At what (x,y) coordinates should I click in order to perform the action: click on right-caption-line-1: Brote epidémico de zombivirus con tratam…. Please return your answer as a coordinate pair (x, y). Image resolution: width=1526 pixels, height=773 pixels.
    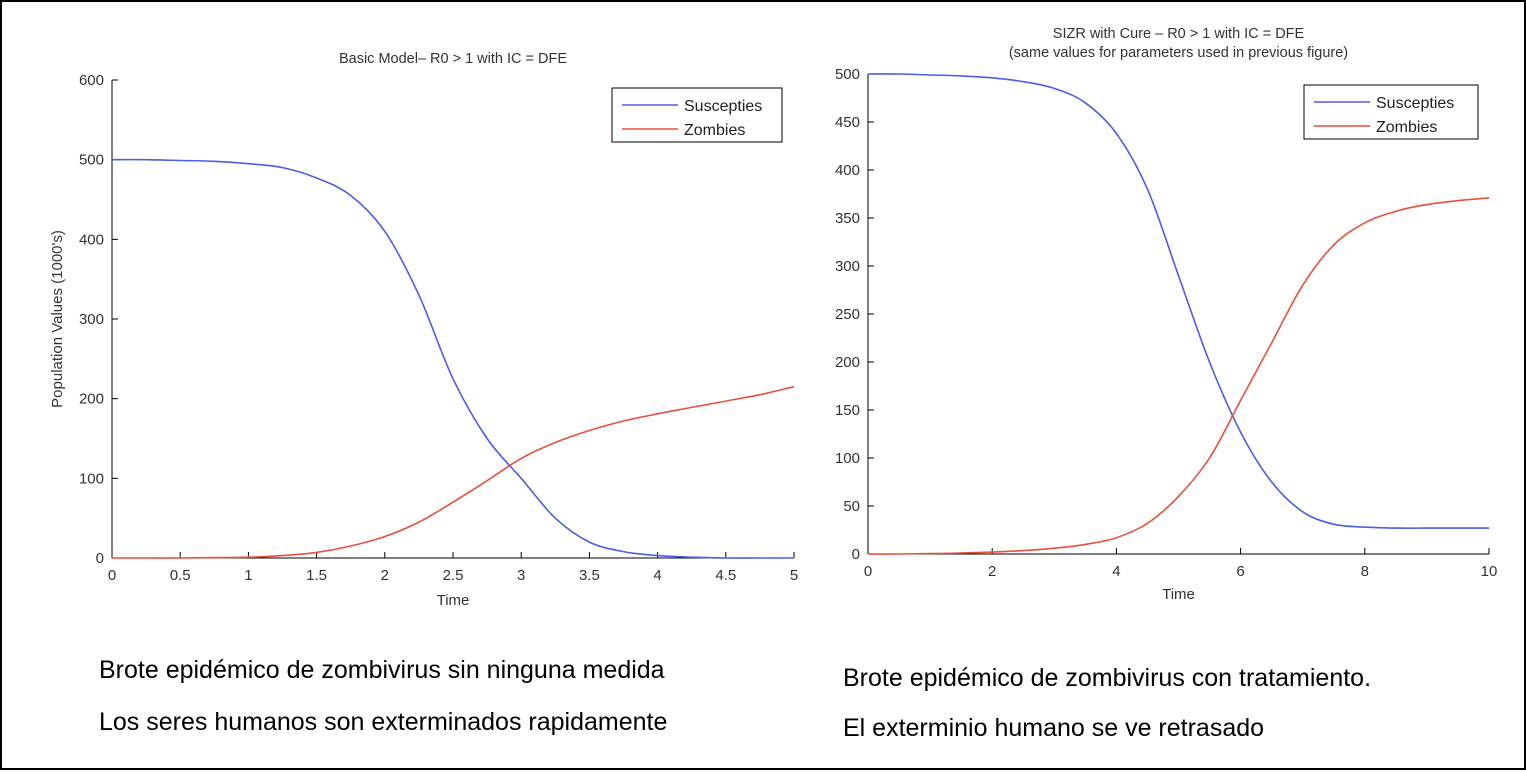
    Looking at the image, I should click on (1107, 678).